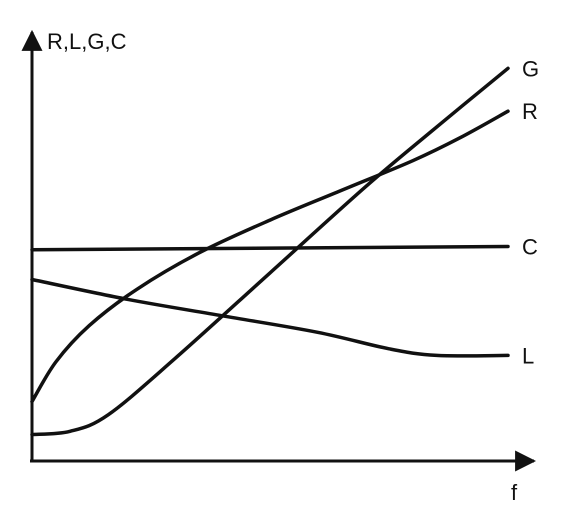  Describe the element at coordinates (87, 41) in the screenshot. I see `y-axis-label: R,L,G,C` at that location.